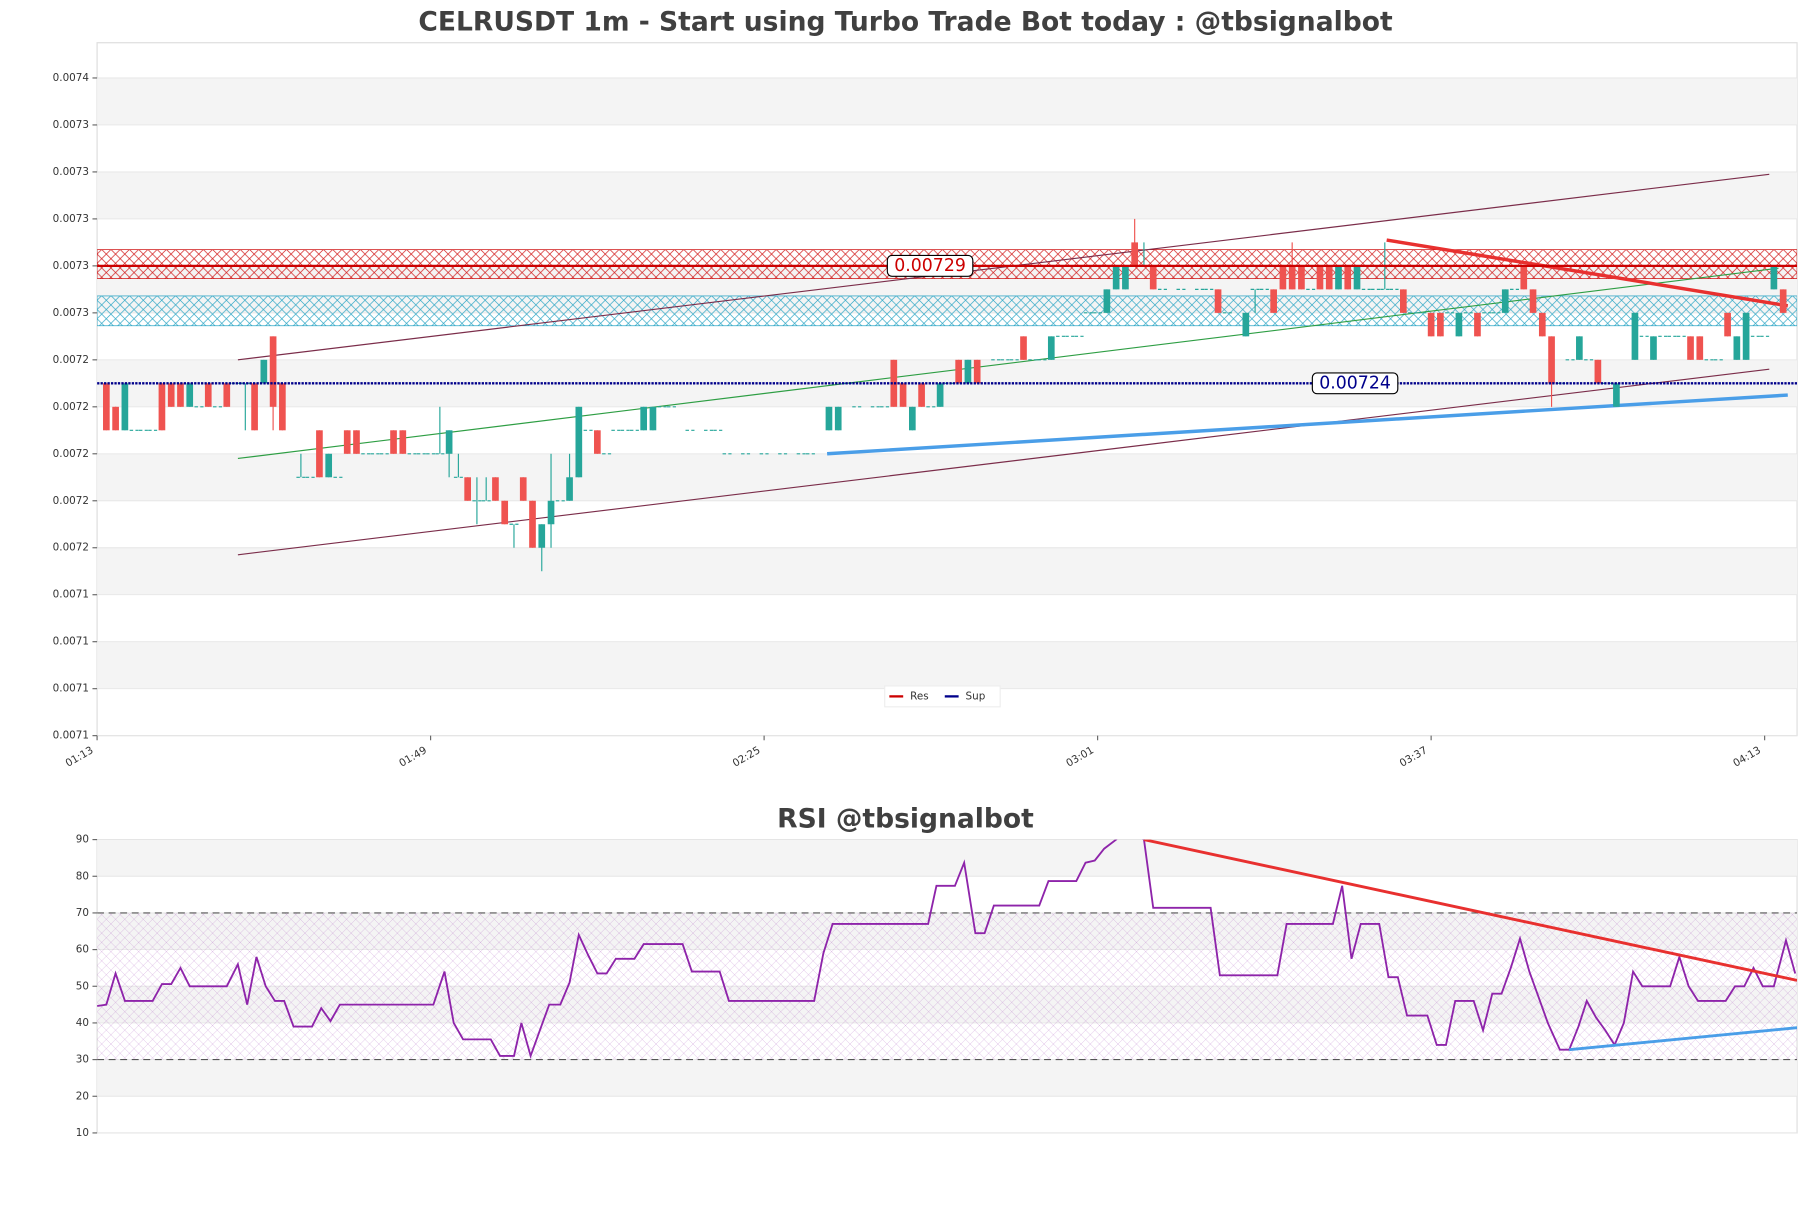  Describe the element at coordinates (919, 696) in the screenshot. I see `legend-label: Res` at that location.